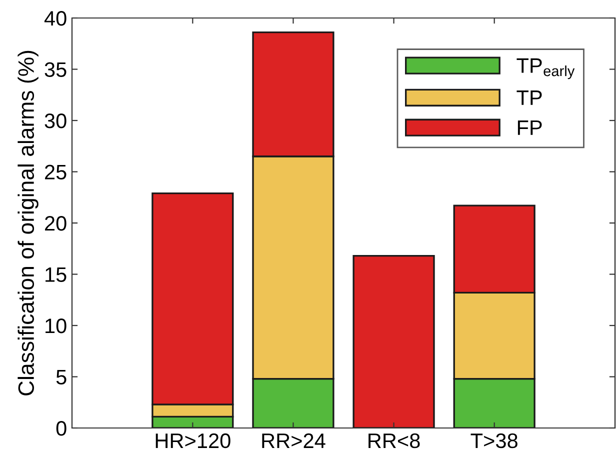 The width and height of the screenshot is (616, 460). What do you see at coordinates (55, 223) in the screenshot?
I see `y-tick-label: 20` at bounding box center [55, 223].